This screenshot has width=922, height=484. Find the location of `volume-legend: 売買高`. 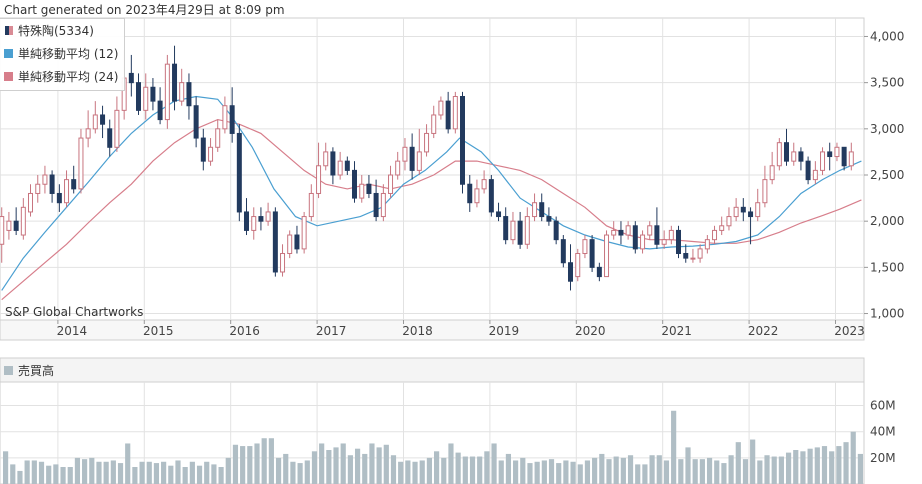

volume-legend: 売買高 is located at coordinates (29, 370).